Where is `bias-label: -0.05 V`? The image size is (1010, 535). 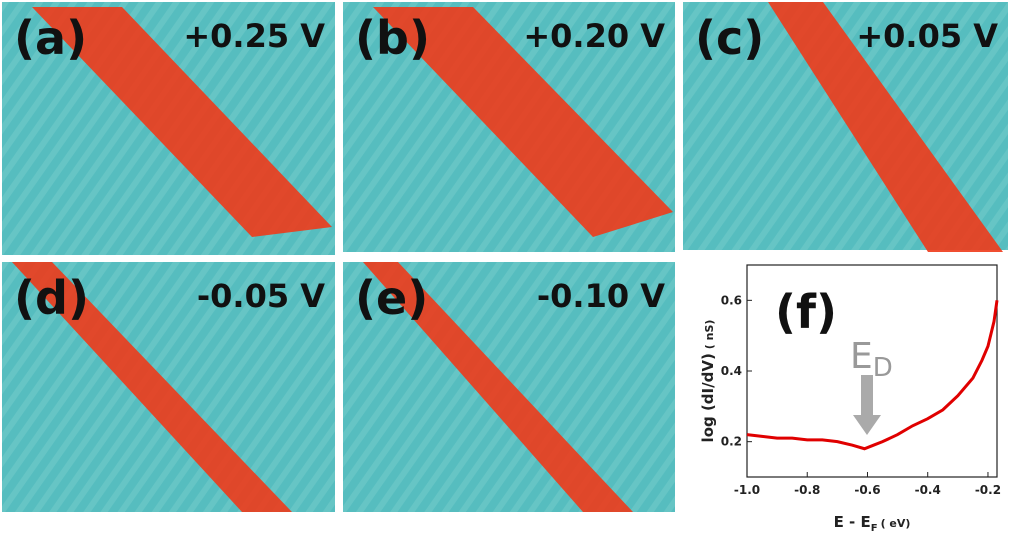 bias-label: -0.05 V is located at coordinates (261, 296).